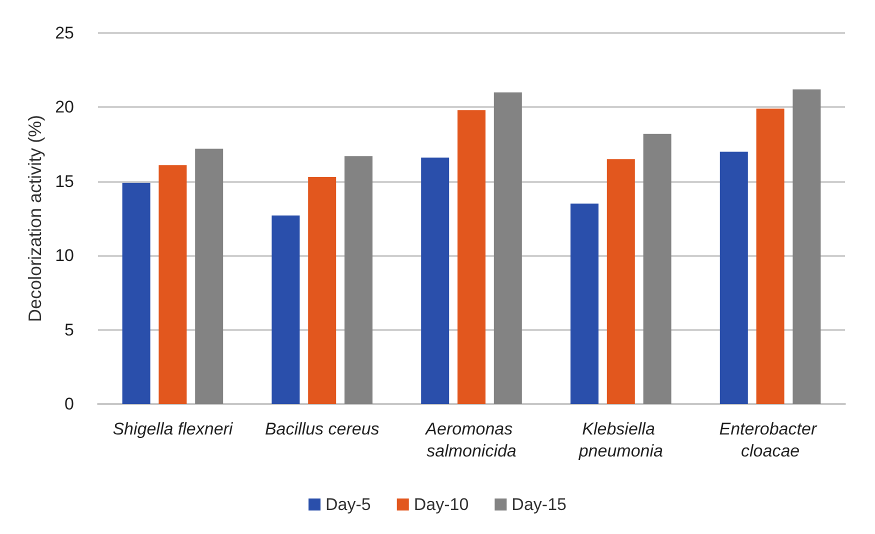 This screenshot has width=875, height=534. What do you see at coordinates (64, 181) in the screenshot?
I see `y-tick-label: 15` at bounding box center [64, 181].